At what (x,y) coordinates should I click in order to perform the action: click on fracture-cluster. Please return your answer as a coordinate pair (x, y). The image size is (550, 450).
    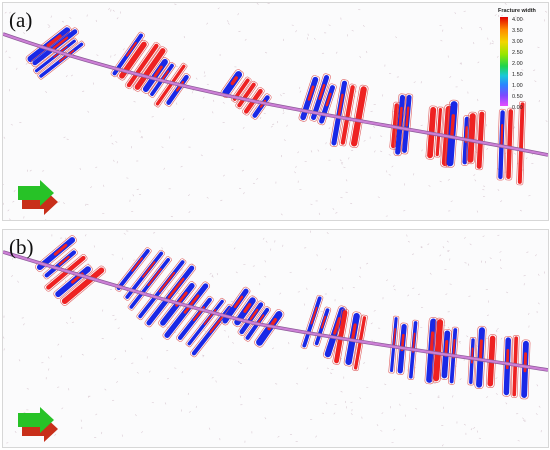
    Looking at the image, I should click on (55, 52).